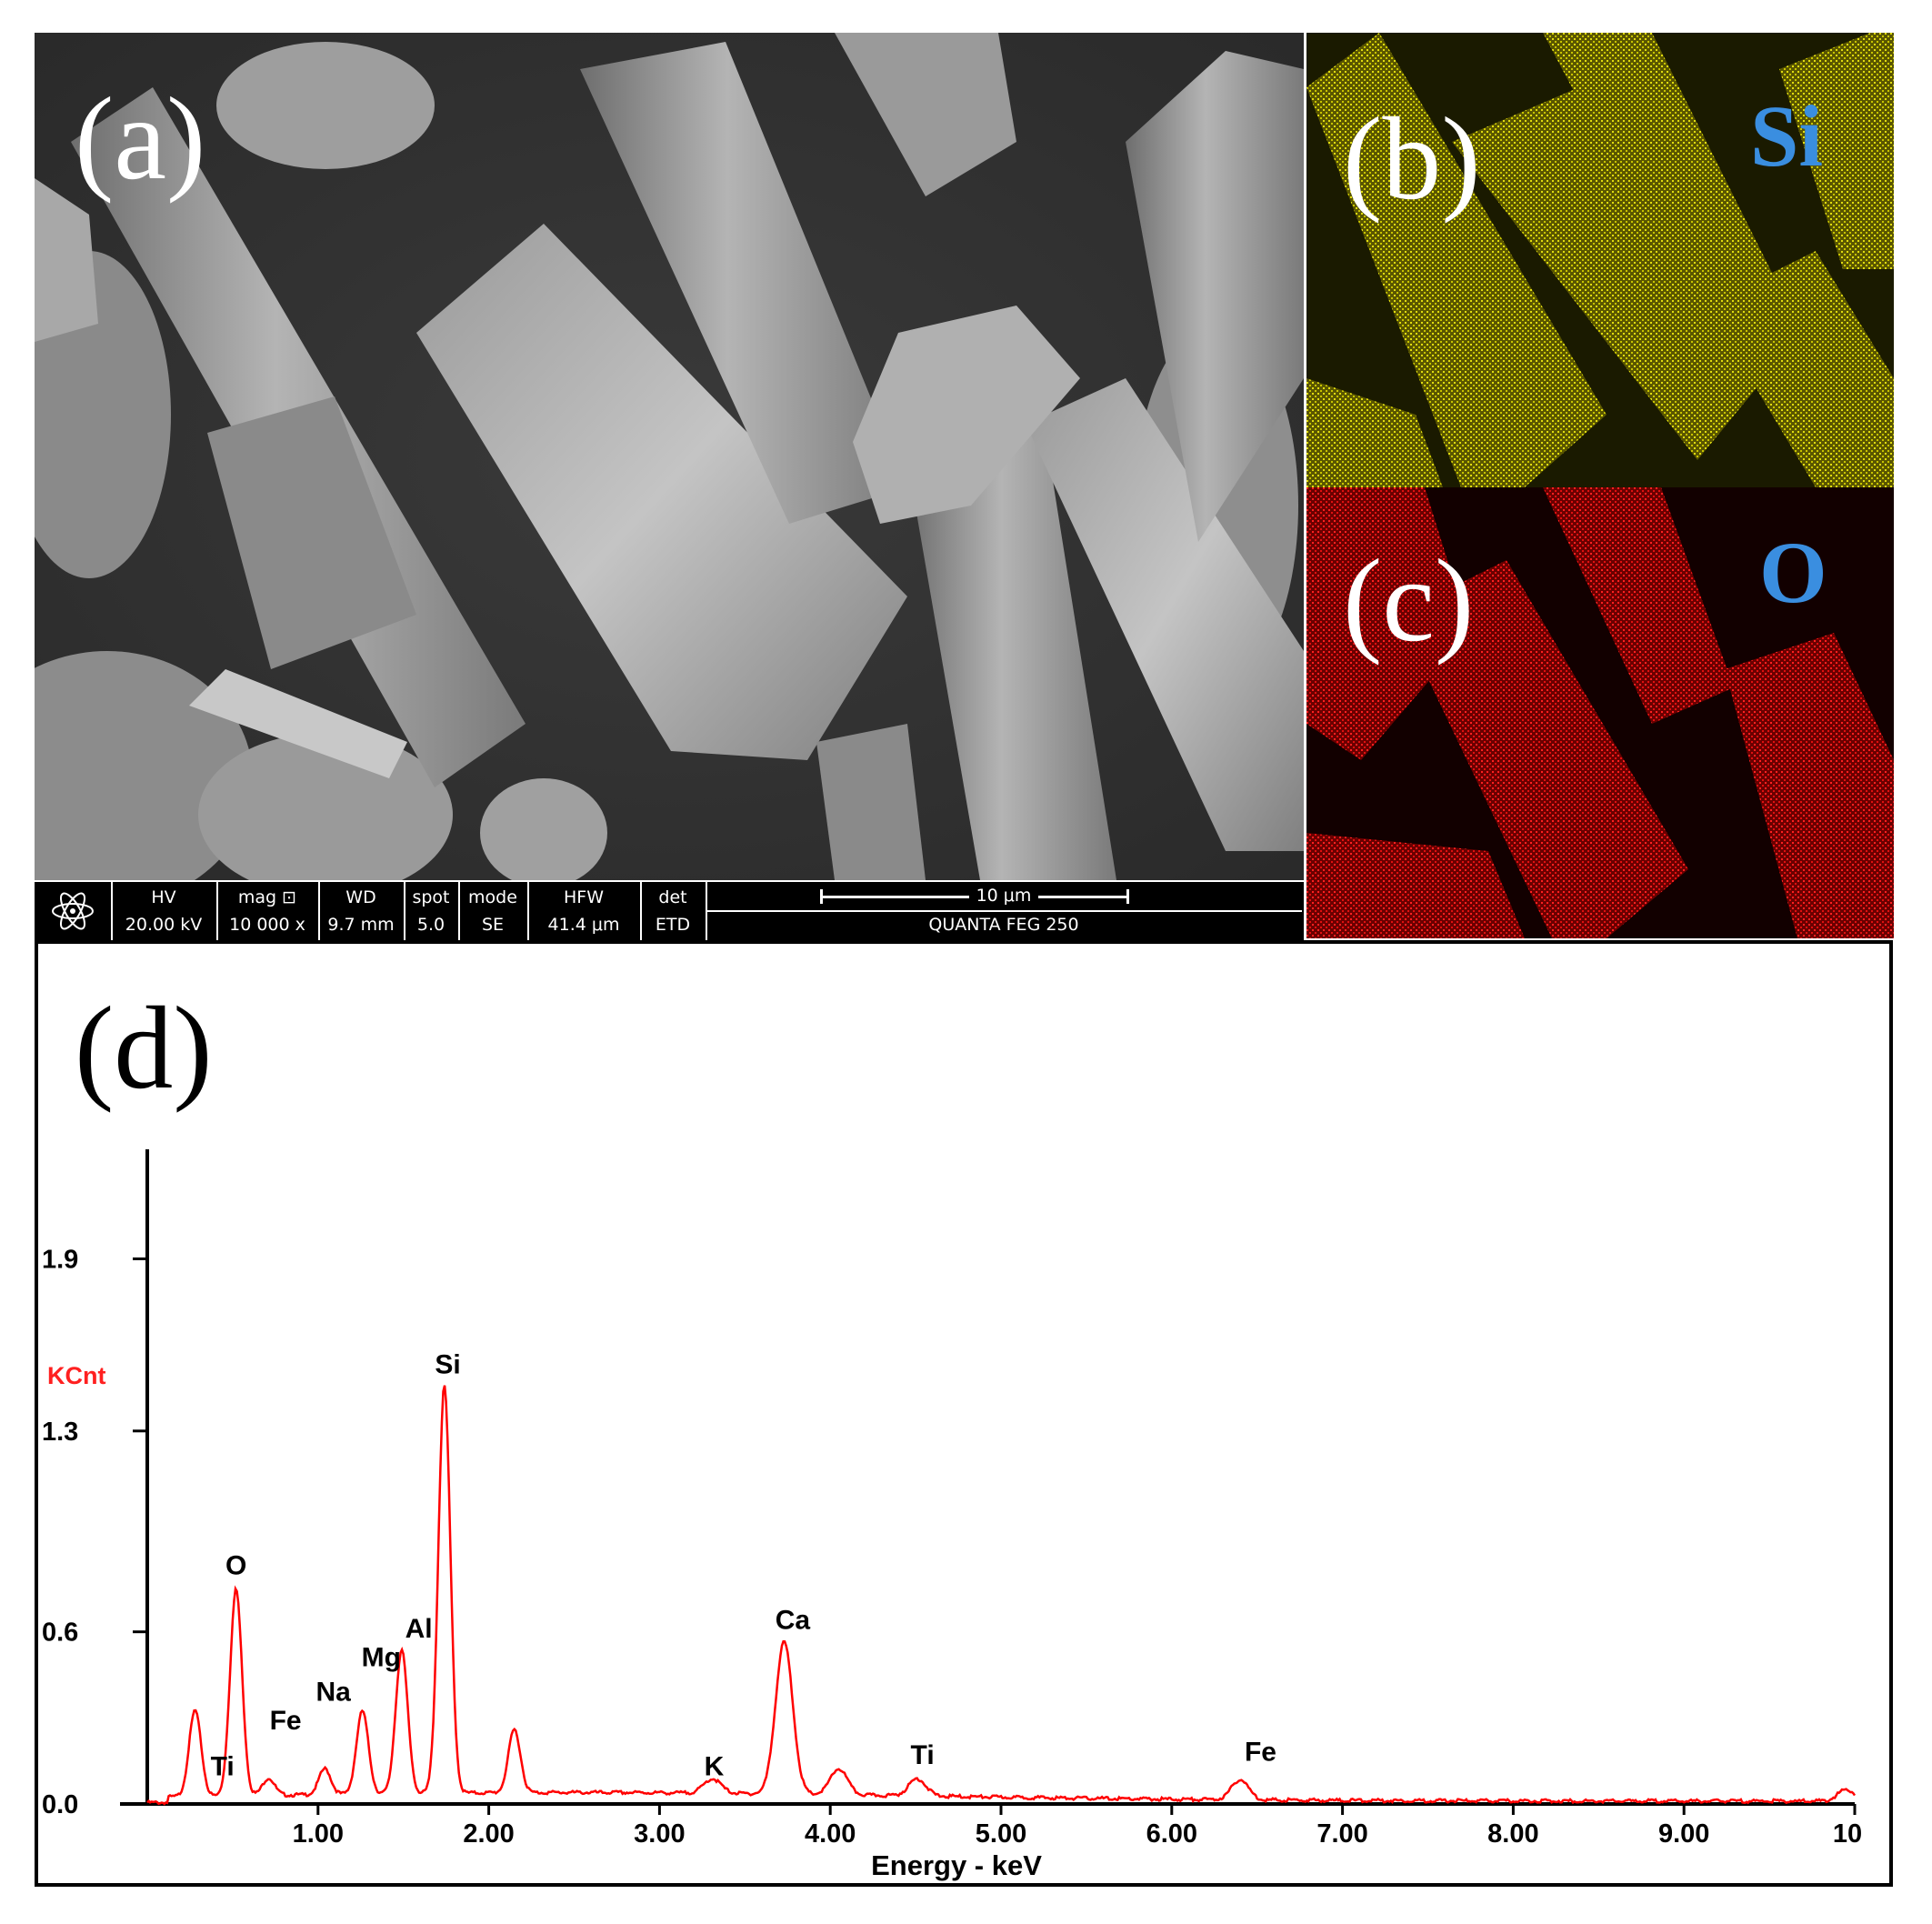 This screenshot has width=1932, height=1924. What do you see at coordinates (381, 1658) in the screenshot?
I see `peak-label-mg: Mg` at bounding box center [381, 1658].